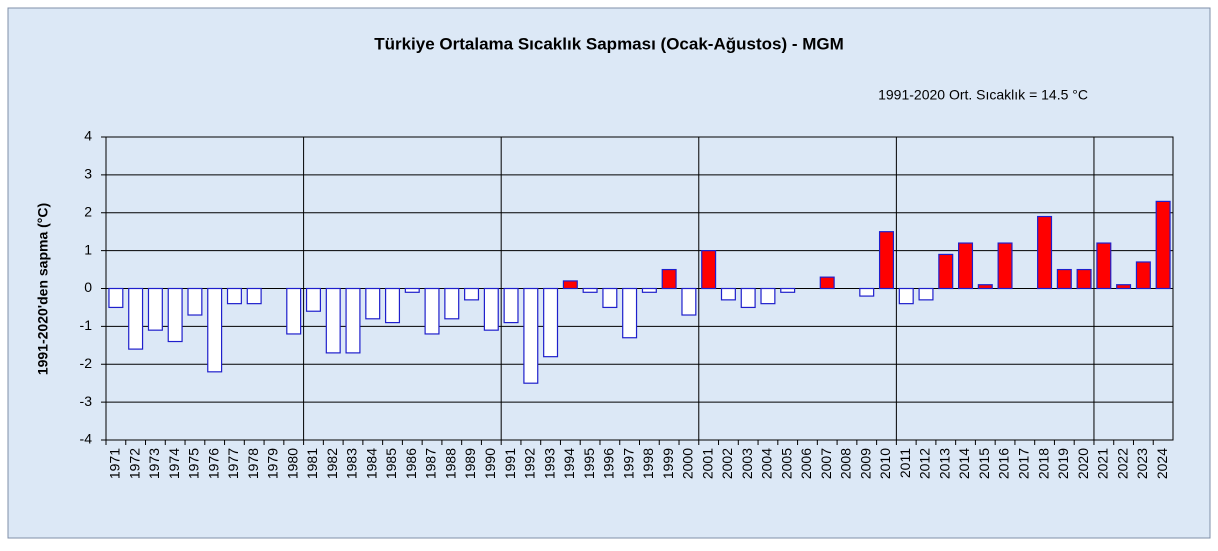 This screenshot has height=551, width=1218. I want to click on x-tick-label: 2019, so click(1063, 463).